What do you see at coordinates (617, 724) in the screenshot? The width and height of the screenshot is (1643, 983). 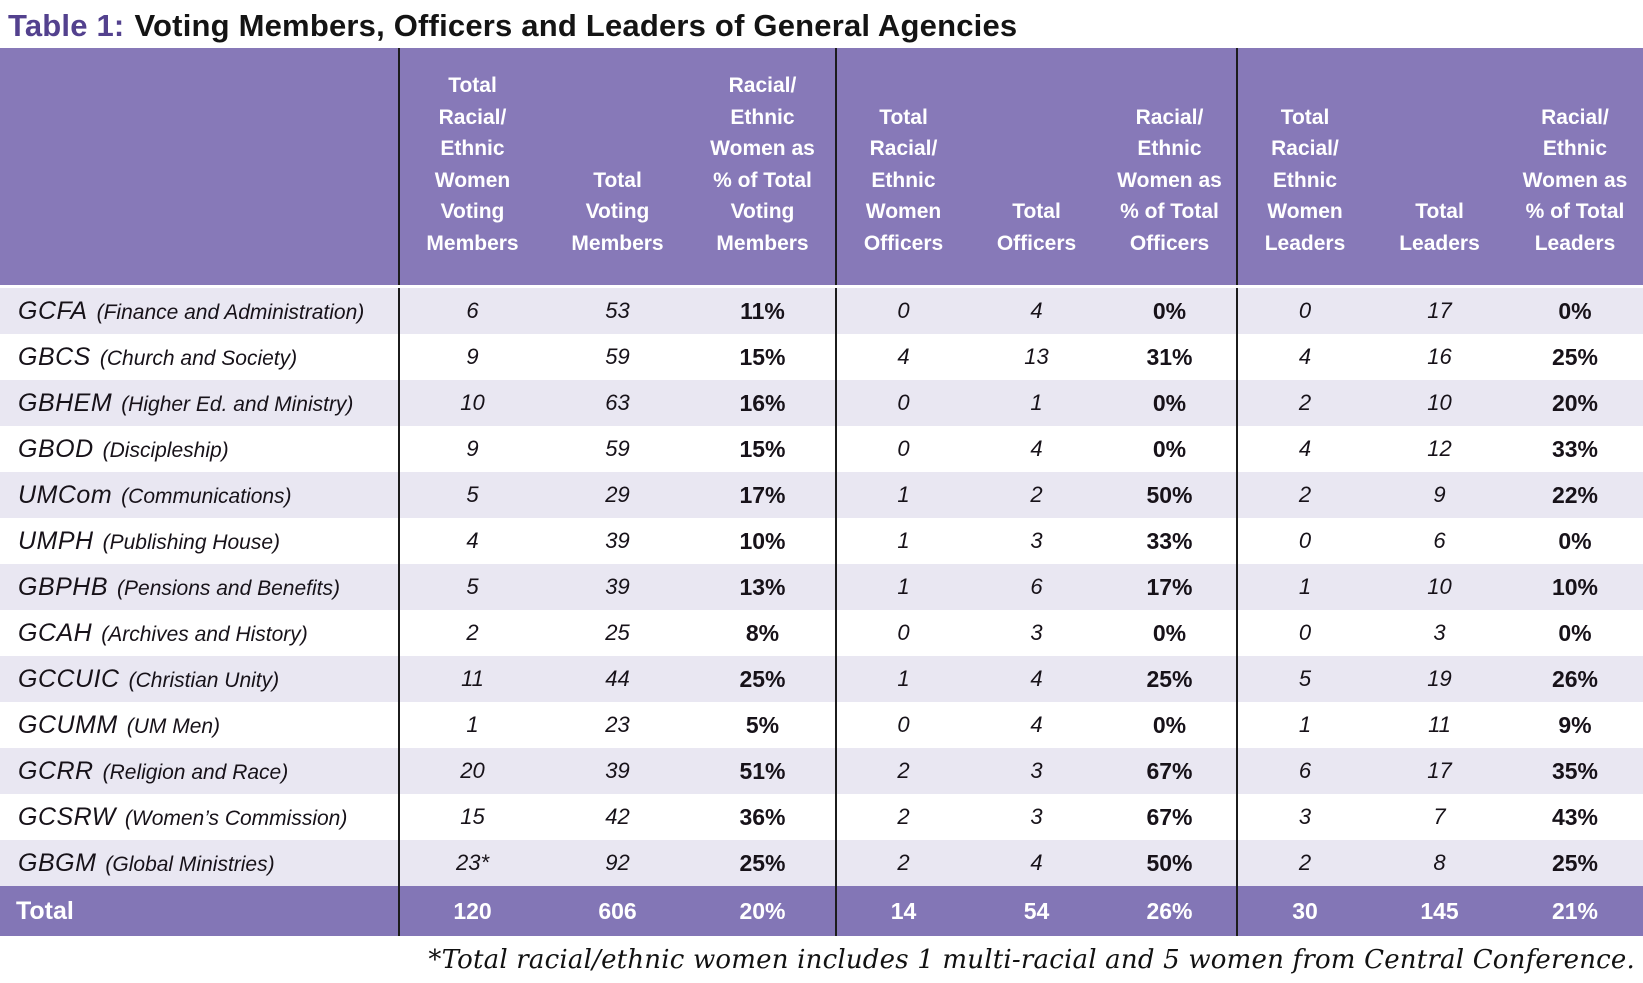 I see `total-voting-cell: 23` at bounding box center [617, 724].